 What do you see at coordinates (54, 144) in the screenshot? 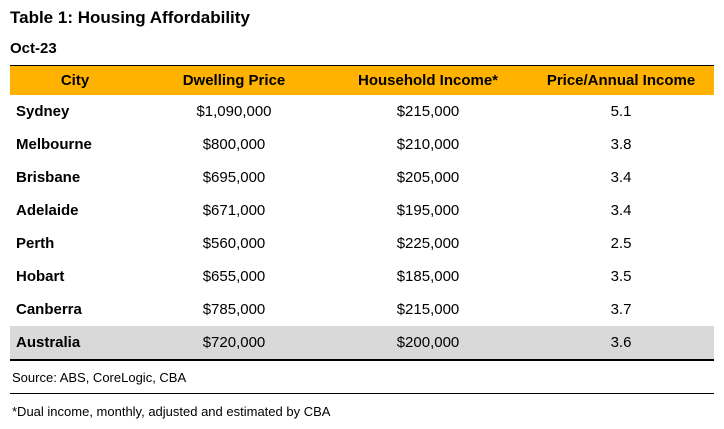
I see `city-cell: Melbourne` at bounding box center [54, 144].